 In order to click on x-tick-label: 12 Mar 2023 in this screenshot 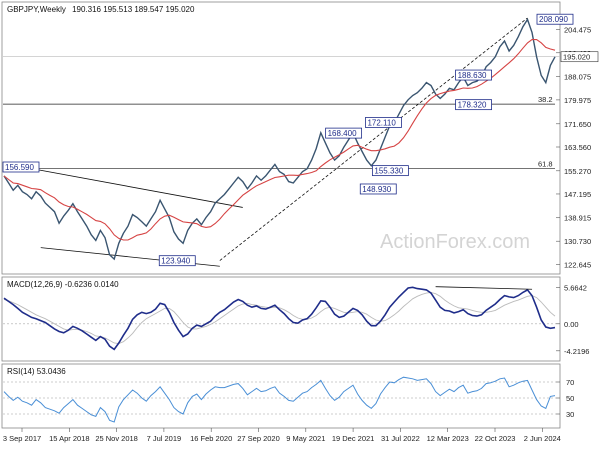, I will do `click(448, 438)`.